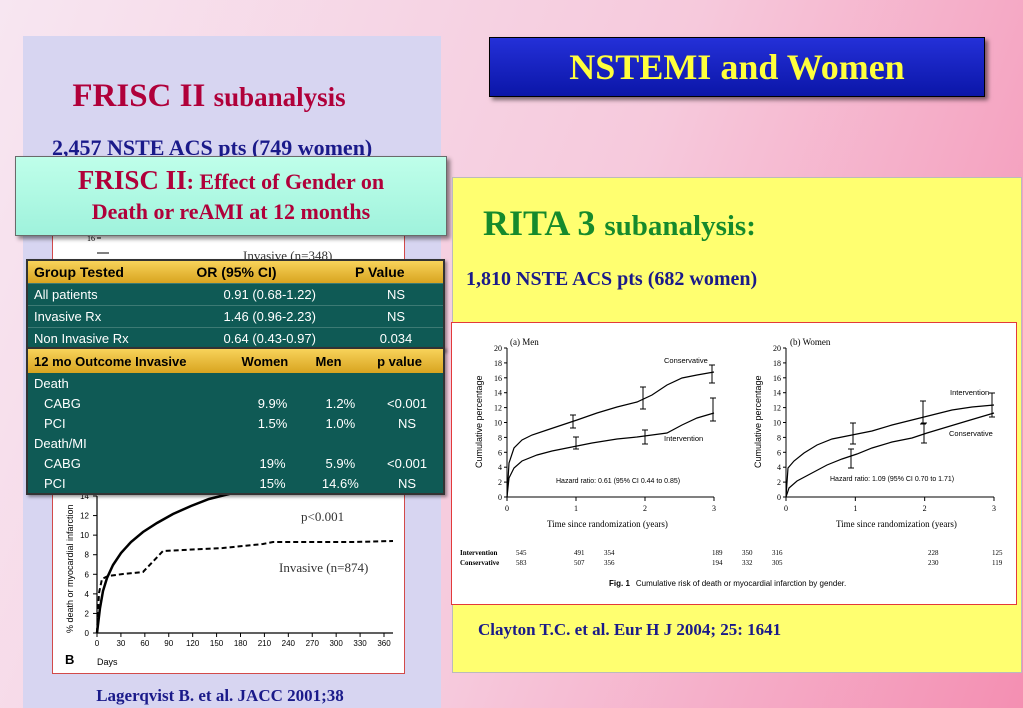  I want to click on x-axis-label: Days, so click(107, 662).